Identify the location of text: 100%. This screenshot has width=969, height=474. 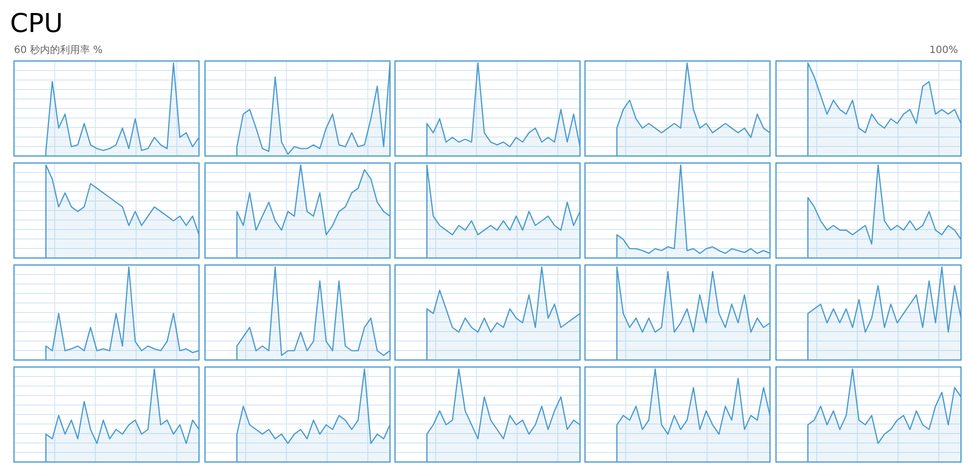
(943, 50).